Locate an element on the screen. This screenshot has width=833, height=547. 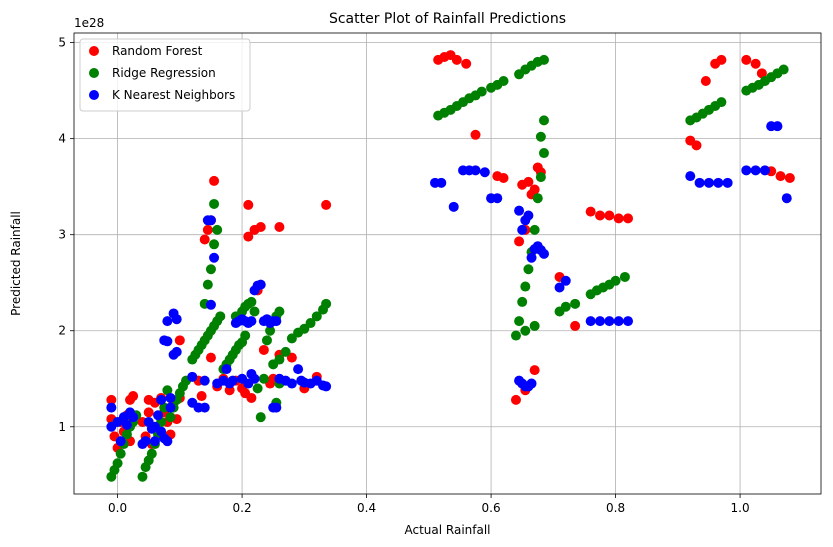
y-tick-label: 5 is located at coordinates (62, 43).